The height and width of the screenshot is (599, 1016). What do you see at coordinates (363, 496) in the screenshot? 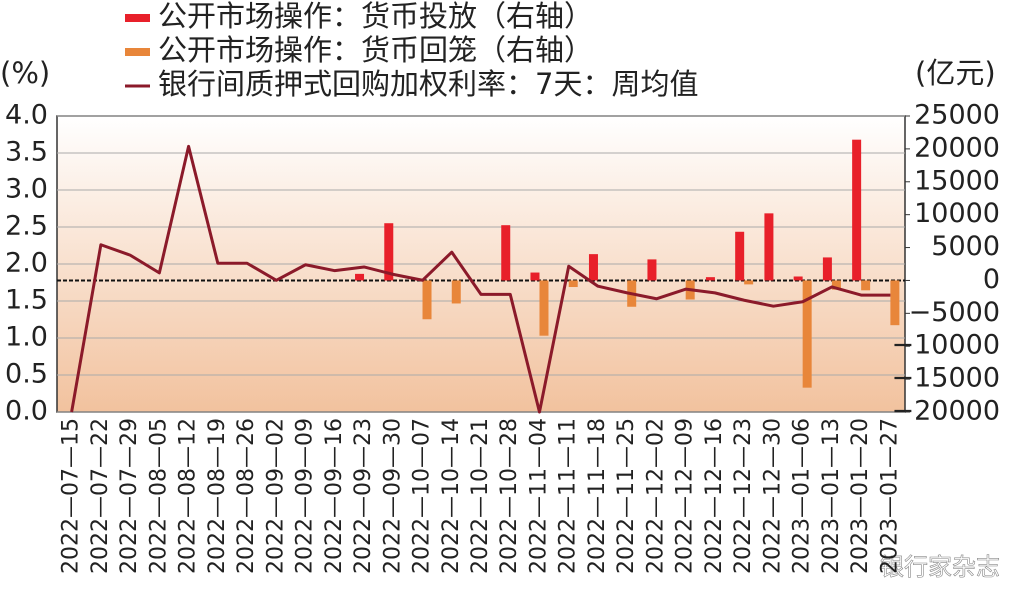
I see `x-tick-label: 2022—09—23` at bounding box center [363, 496].